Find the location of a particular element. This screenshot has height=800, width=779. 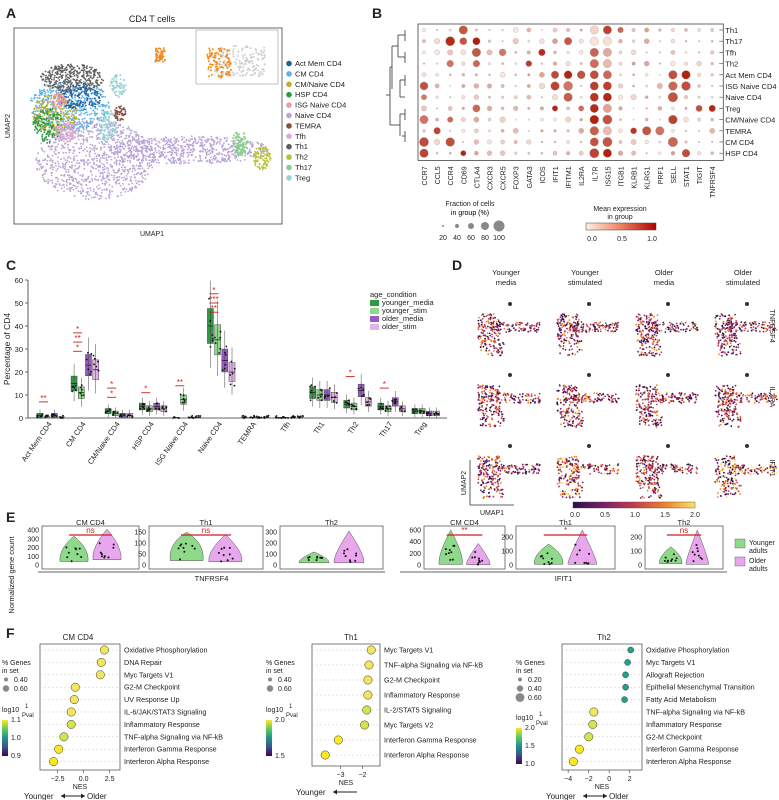

umap2-label: UMAP2 is located at coordinates (8, 126).